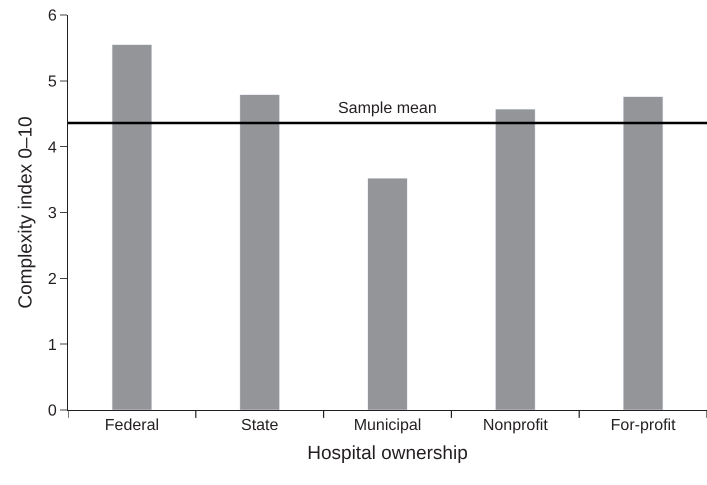  Describe the element at coordinates (387, 453) in the screenshot. I see `x-axis-title: Hospital ownership` at that location.